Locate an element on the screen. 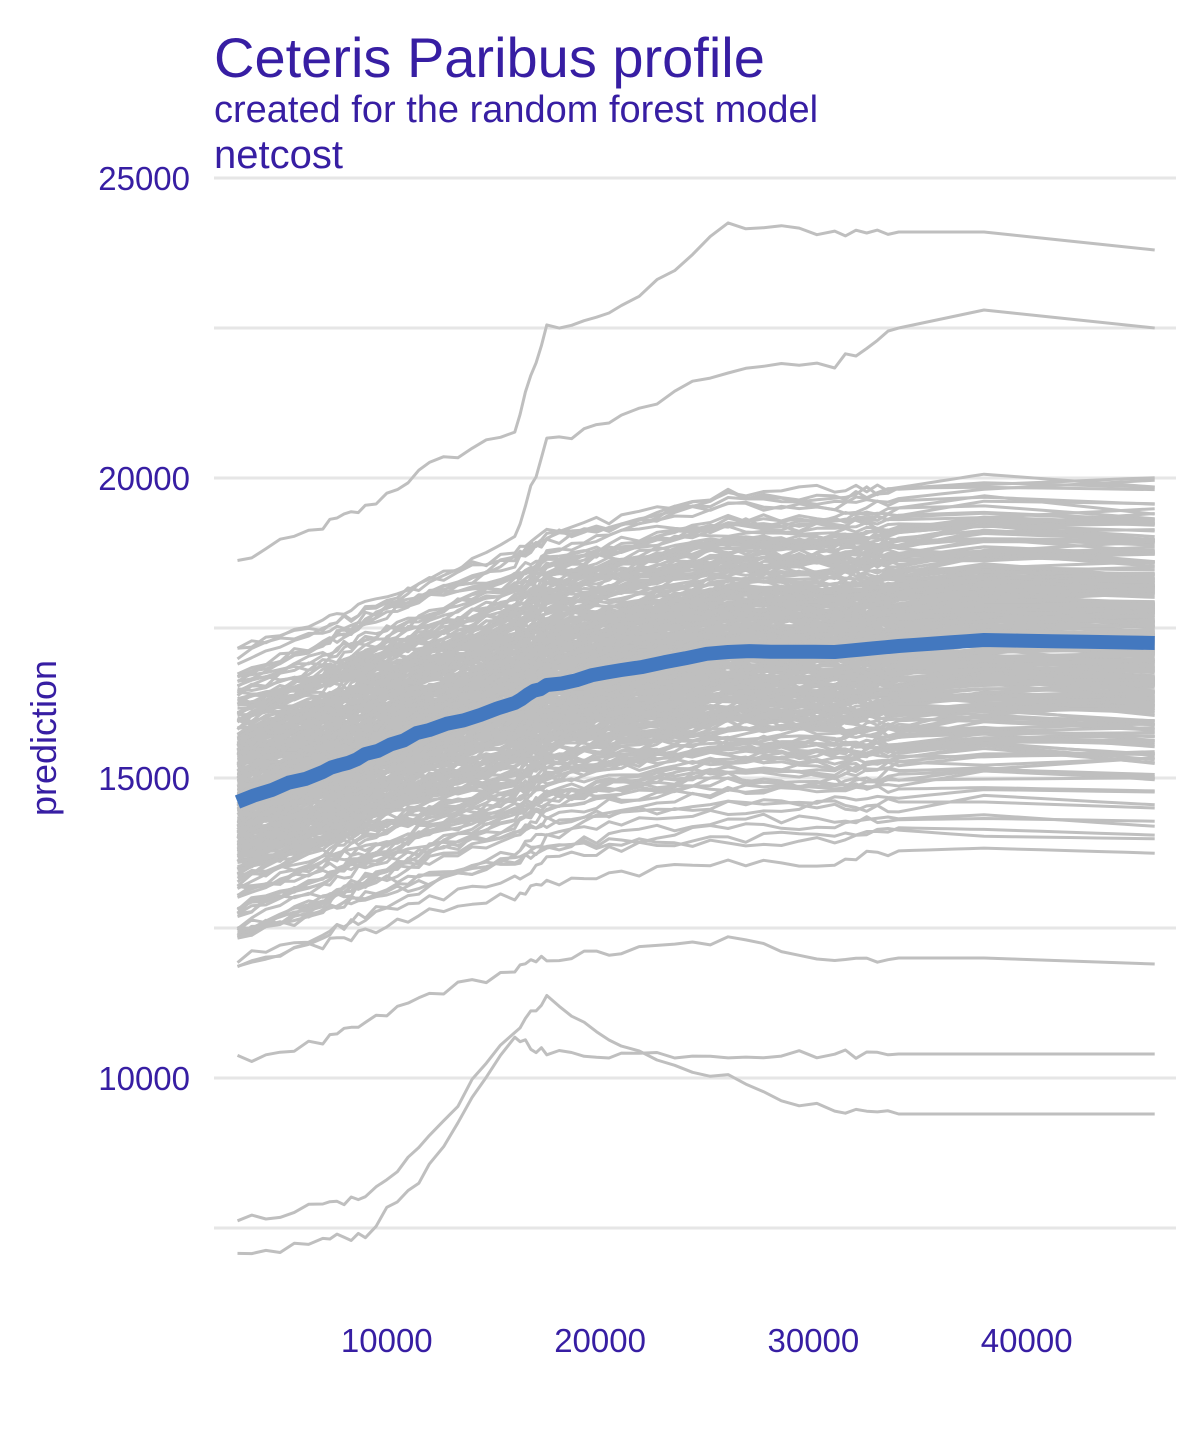 The image size is (1200, 1440). y-tick-label: 15000 is located at coordinates (144, 778).